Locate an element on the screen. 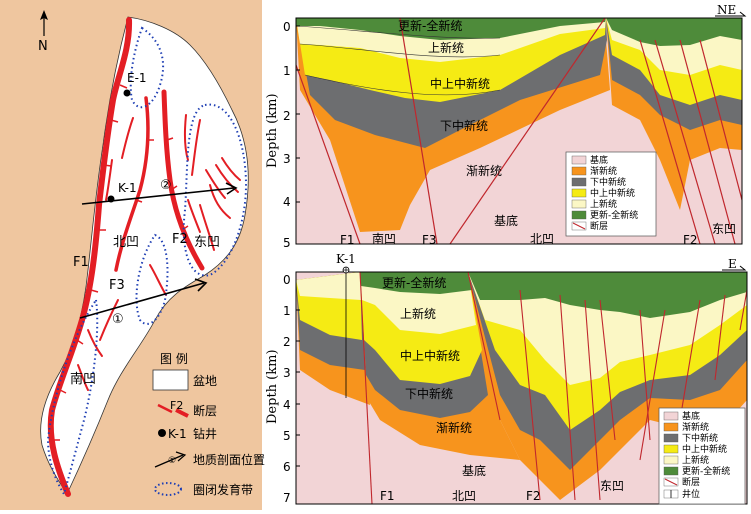 This screenshot has height=514, width=751. y-tick: 5 is located at coordinates (287, 436).